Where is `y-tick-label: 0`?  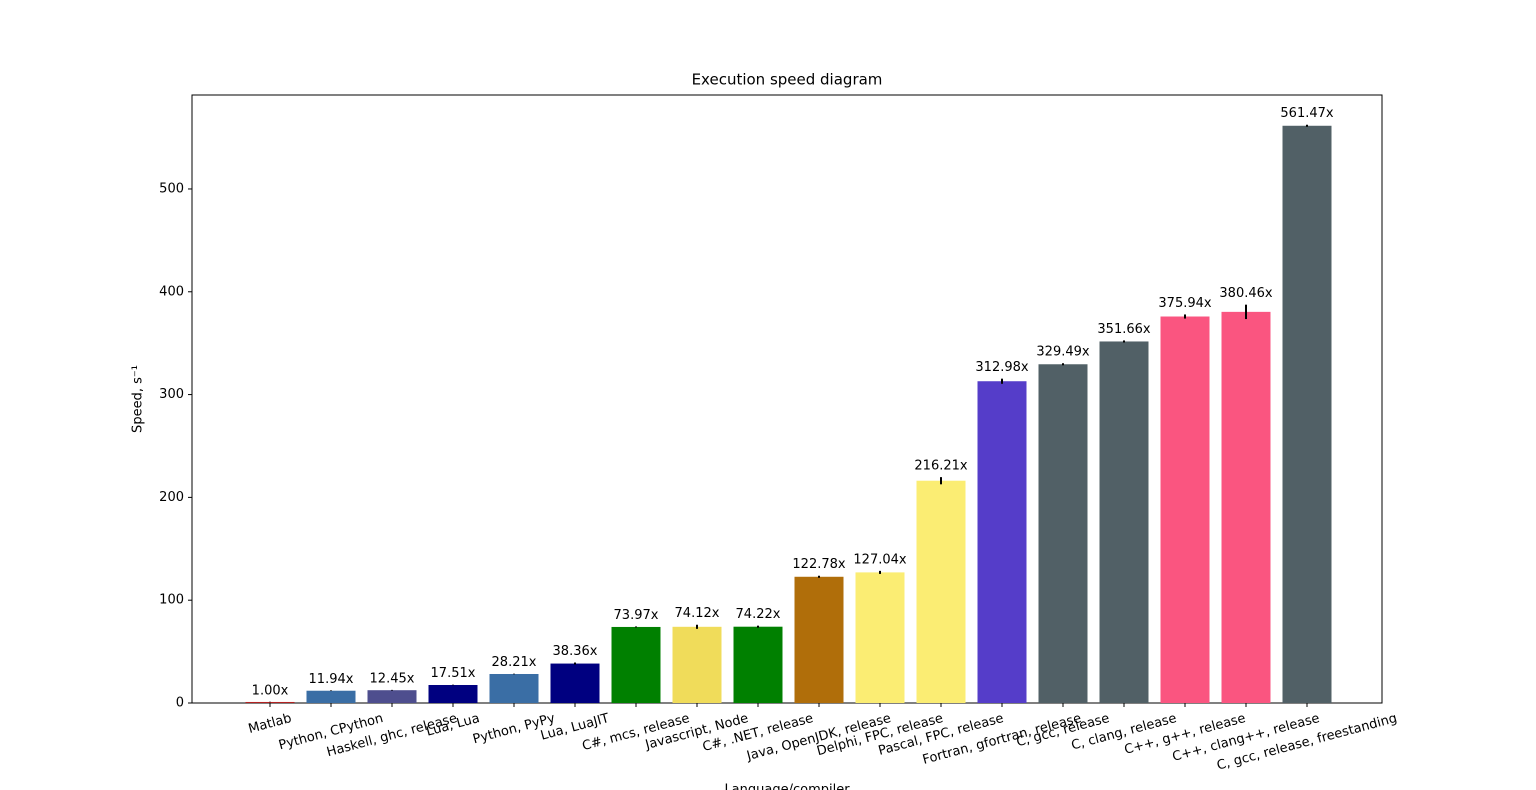
y-tick-label: 0 is located at coordinates (180, 703).